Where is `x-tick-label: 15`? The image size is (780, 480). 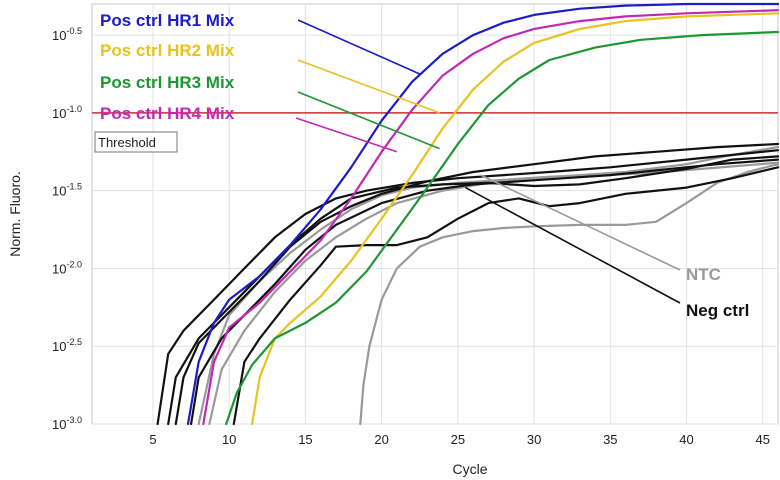 x-tick-label: 15 is located at coordinates (305, 439).